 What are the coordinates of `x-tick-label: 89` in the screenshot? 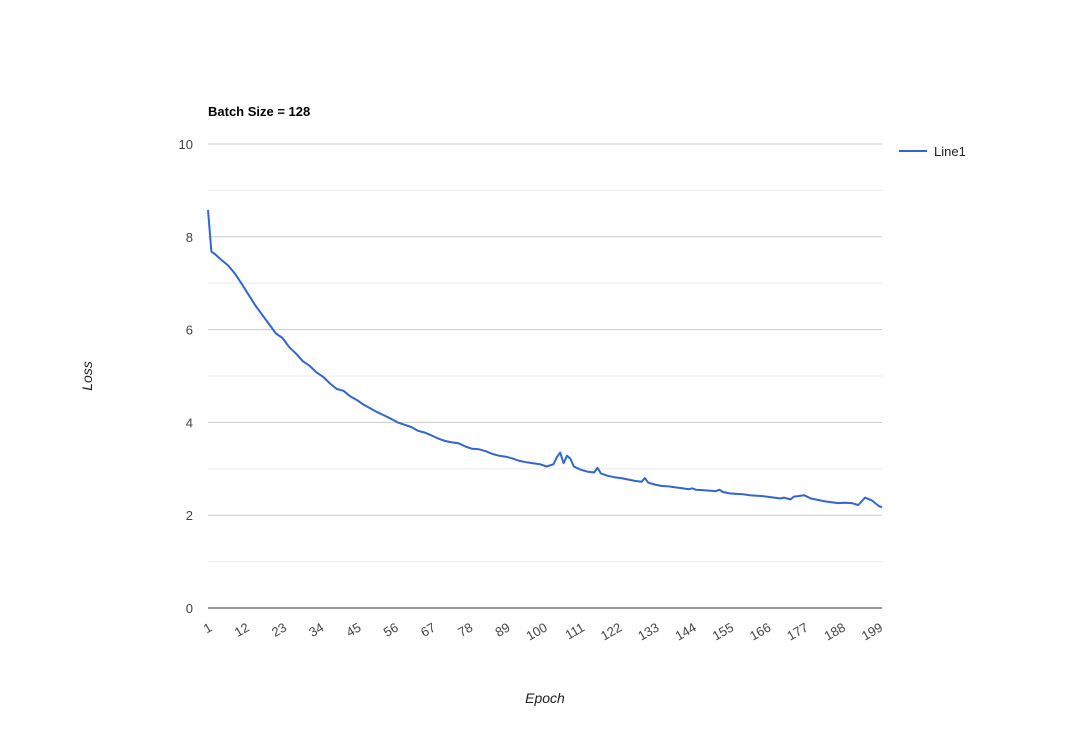 It's located at (503, 630).